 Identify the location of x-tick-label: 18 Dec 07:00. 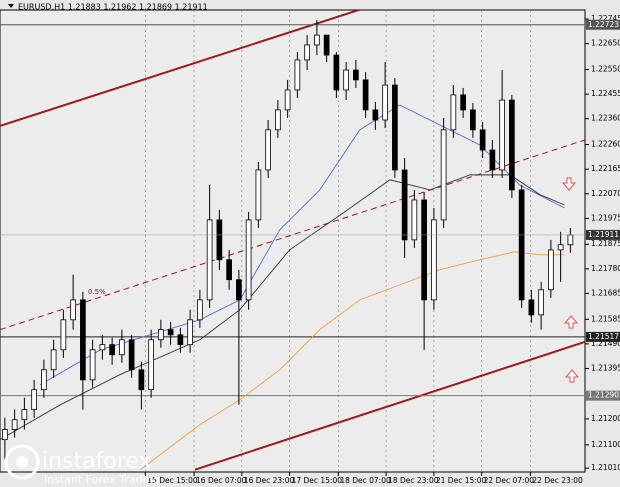
(365, 480).